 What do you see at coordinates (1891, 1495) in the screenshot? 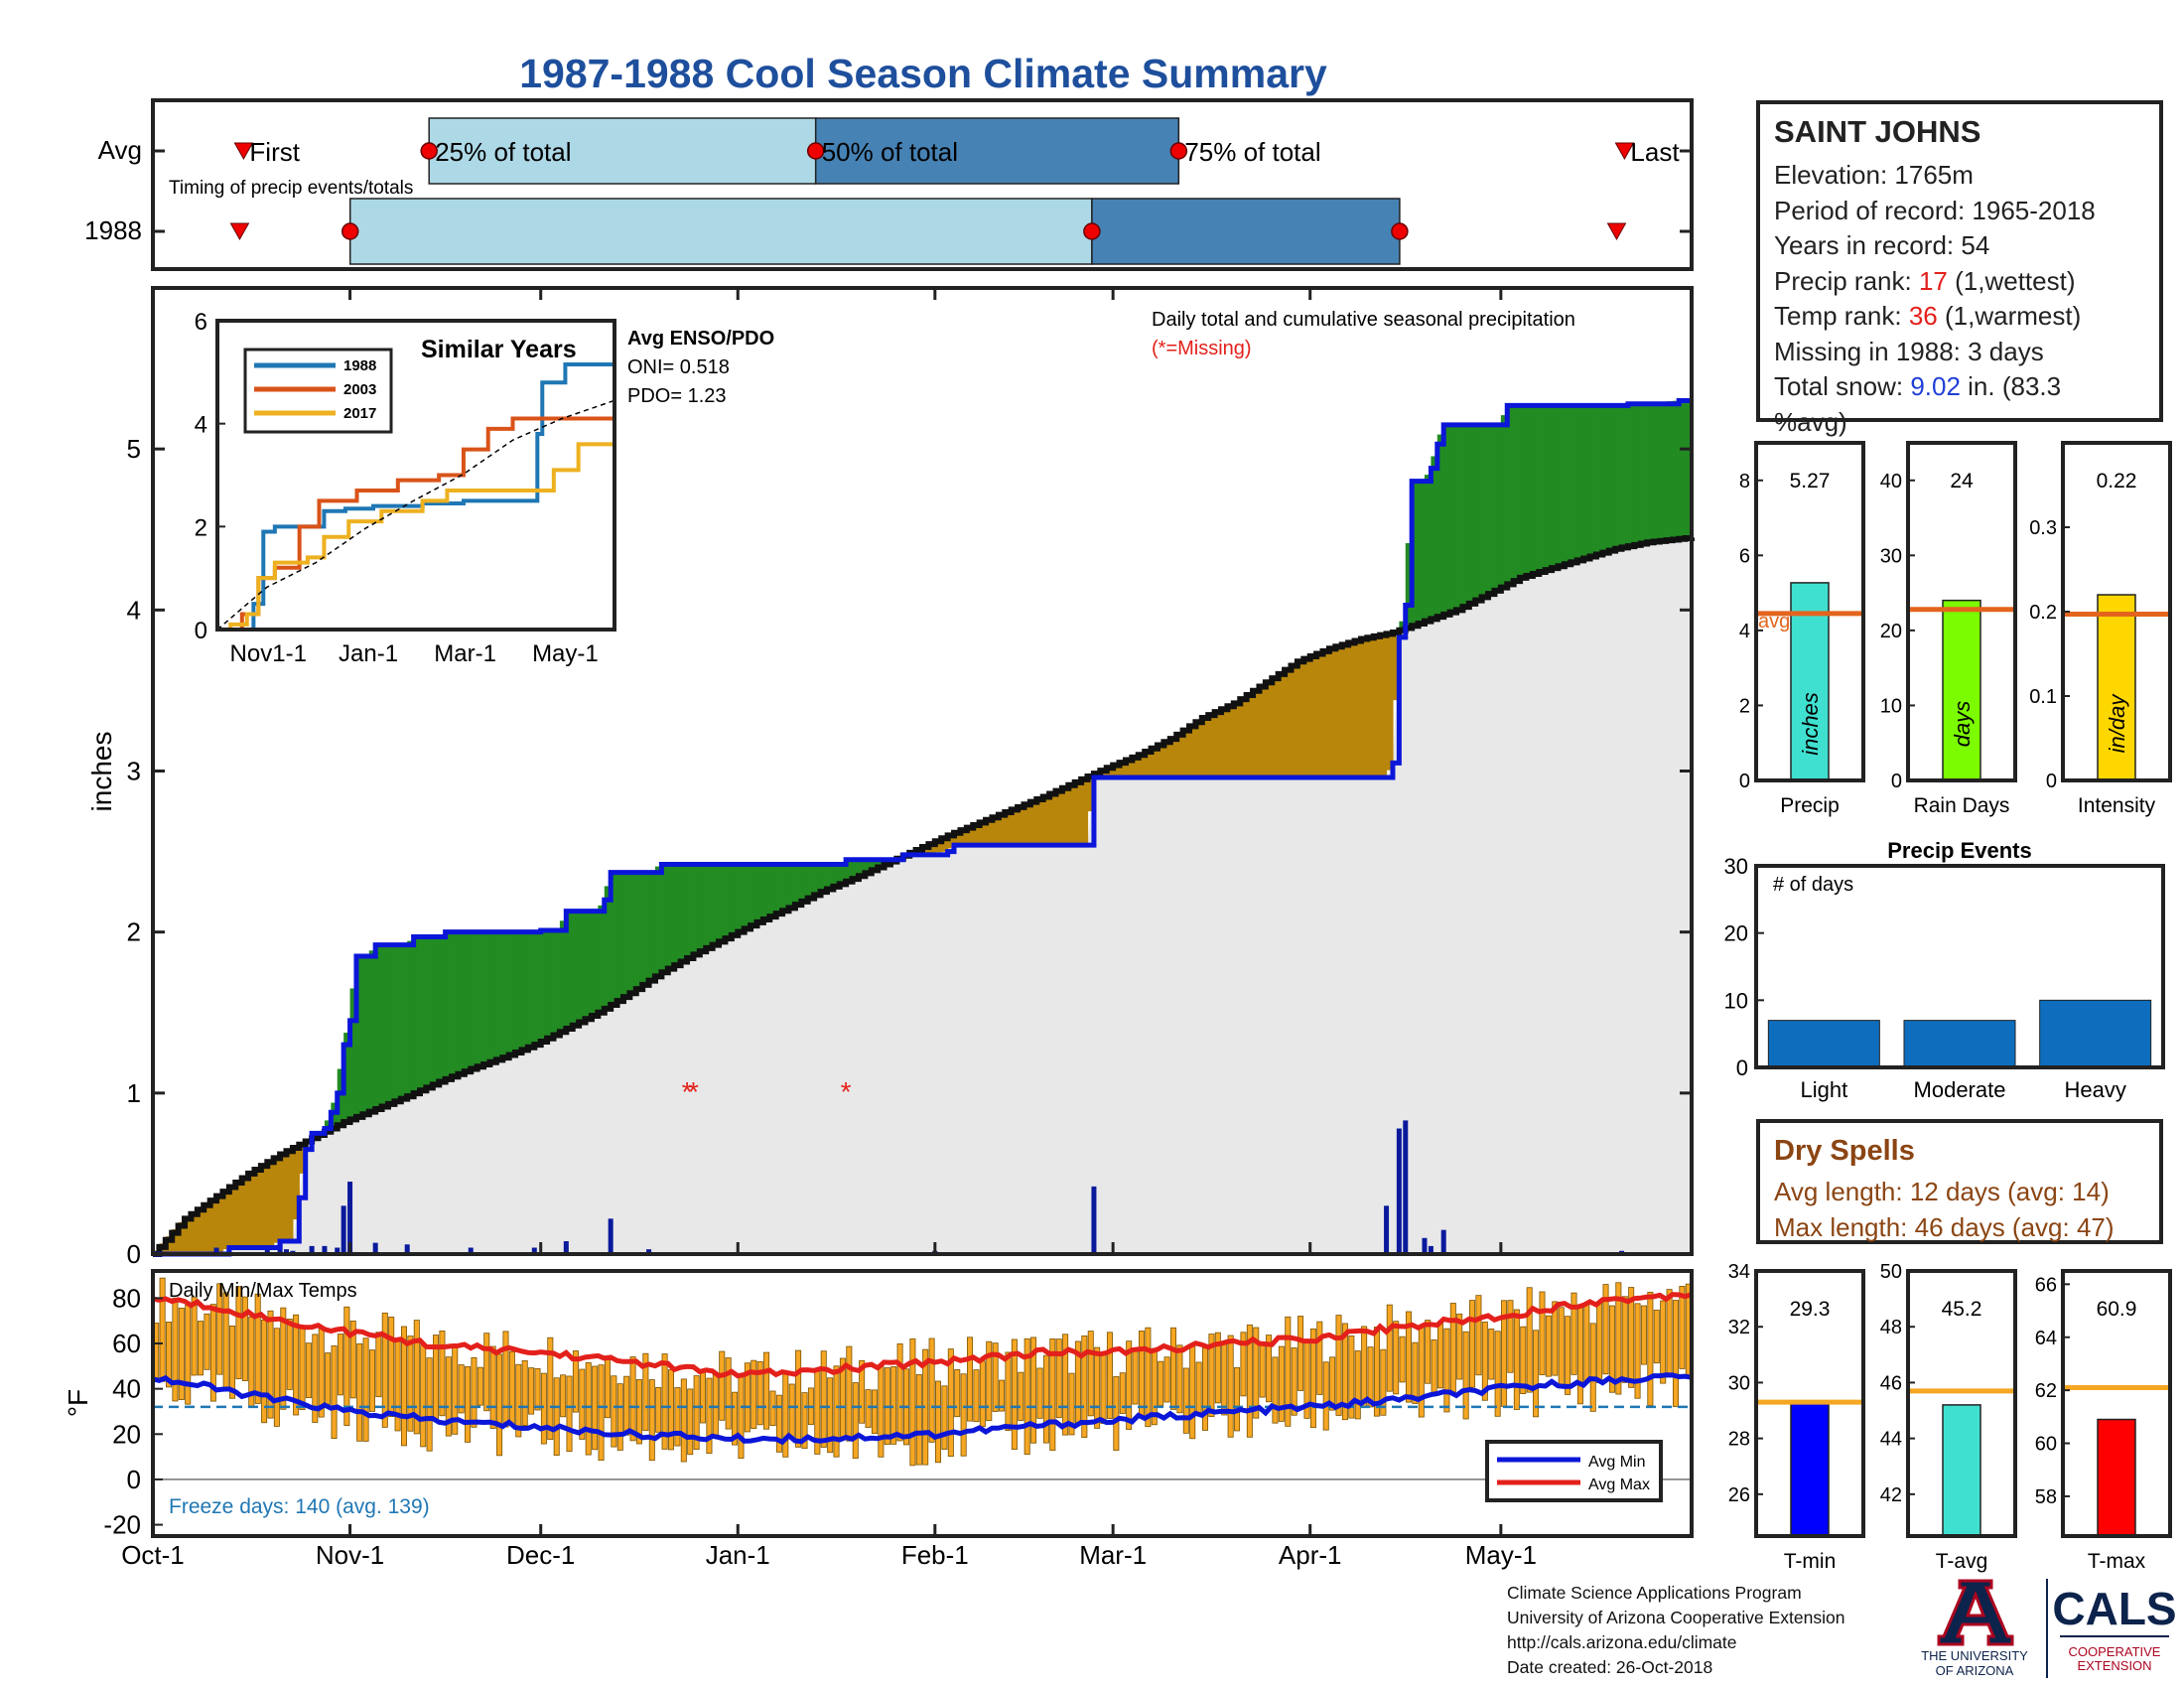
I see `temp-y-tick-label: 42` at bounding box center [1891, 1495].